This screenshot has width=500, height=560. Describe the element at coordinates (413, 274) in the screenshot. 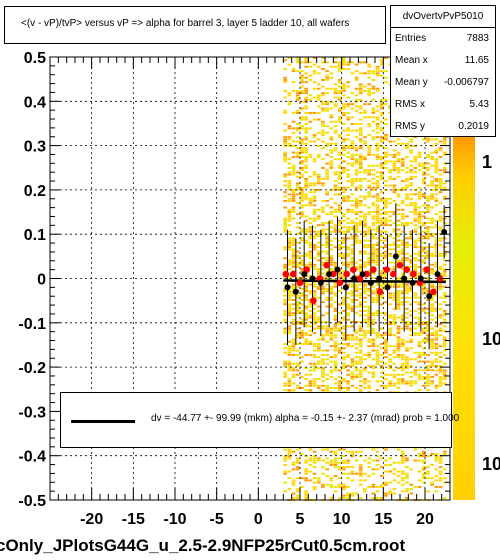

I see `profile-point-red` at that location.